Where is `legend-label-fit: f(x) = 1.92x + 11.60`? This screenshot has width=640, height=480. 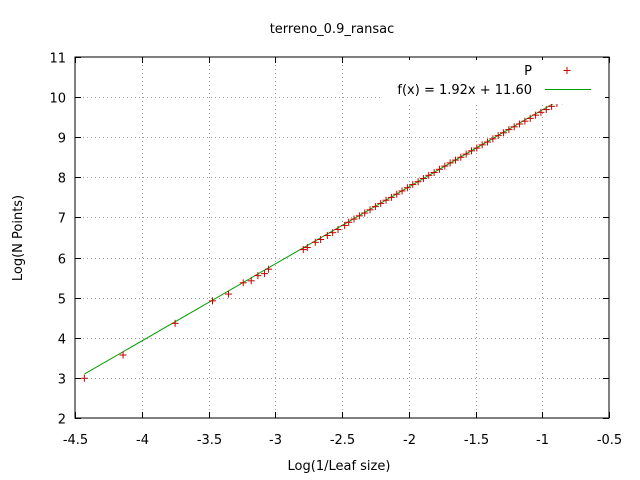
legend-label-fit: f(x) = 1.92x + 11.60 is located at coordinates (464, 90).